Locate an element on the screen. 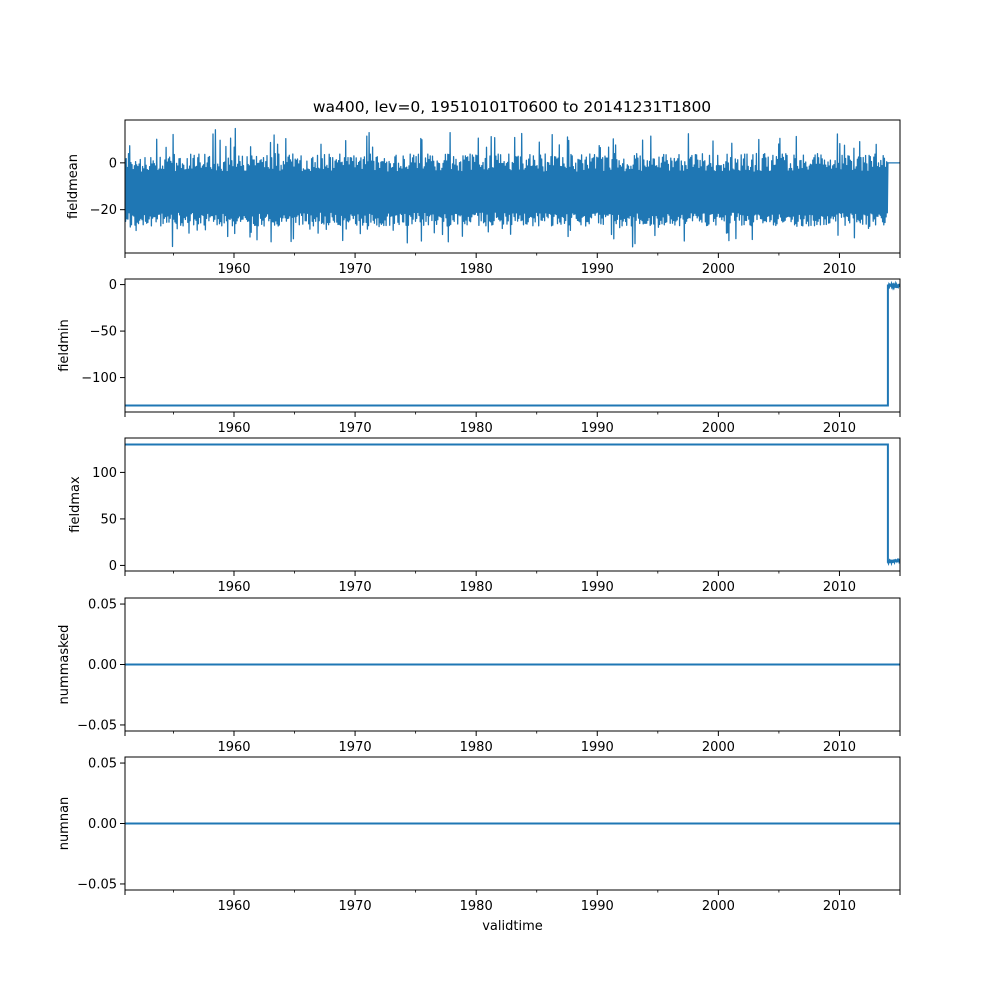 Image resolution: width=1000 pixels, height=1000 pixels. fieldmin-ylabel: fieldmin is located at coordinates (64, 345).